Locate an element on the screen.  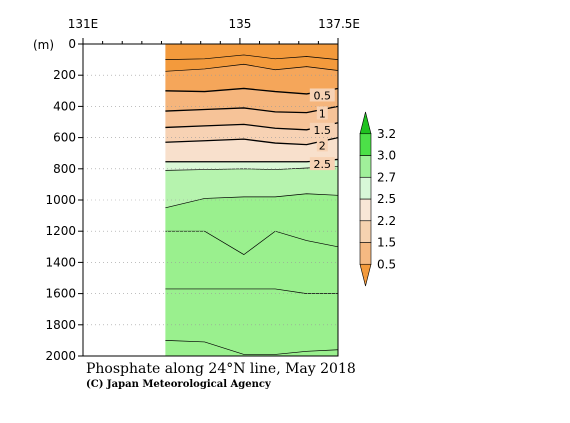
colorbar: 0.5 1.5 2.2 2.5 2.7 3.0 3.2 is located at coordinates (377, 199).